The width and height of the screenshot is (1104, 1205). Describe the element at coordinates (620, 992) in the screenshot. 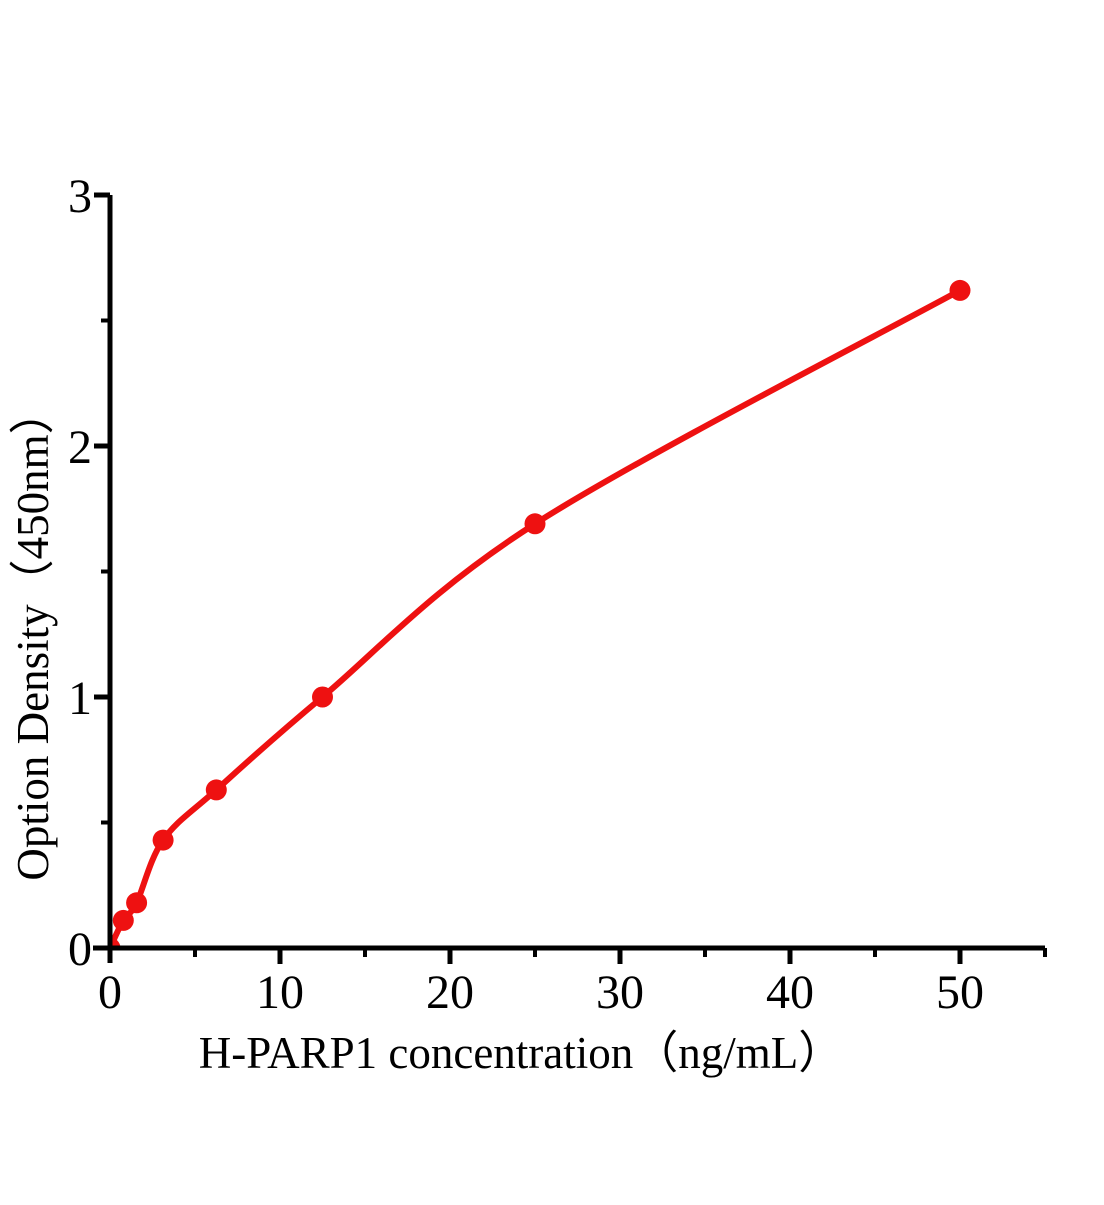

I see `x-tick-label: 30` at that location.